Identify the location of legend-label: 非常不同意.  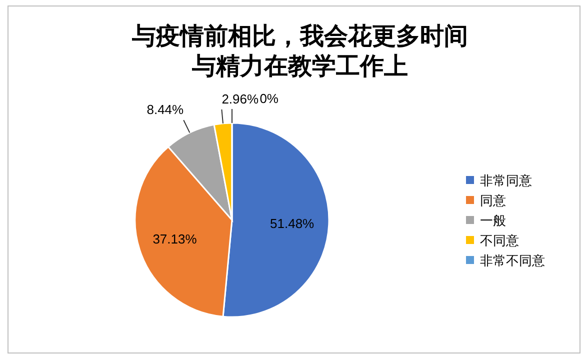
(512, 260).